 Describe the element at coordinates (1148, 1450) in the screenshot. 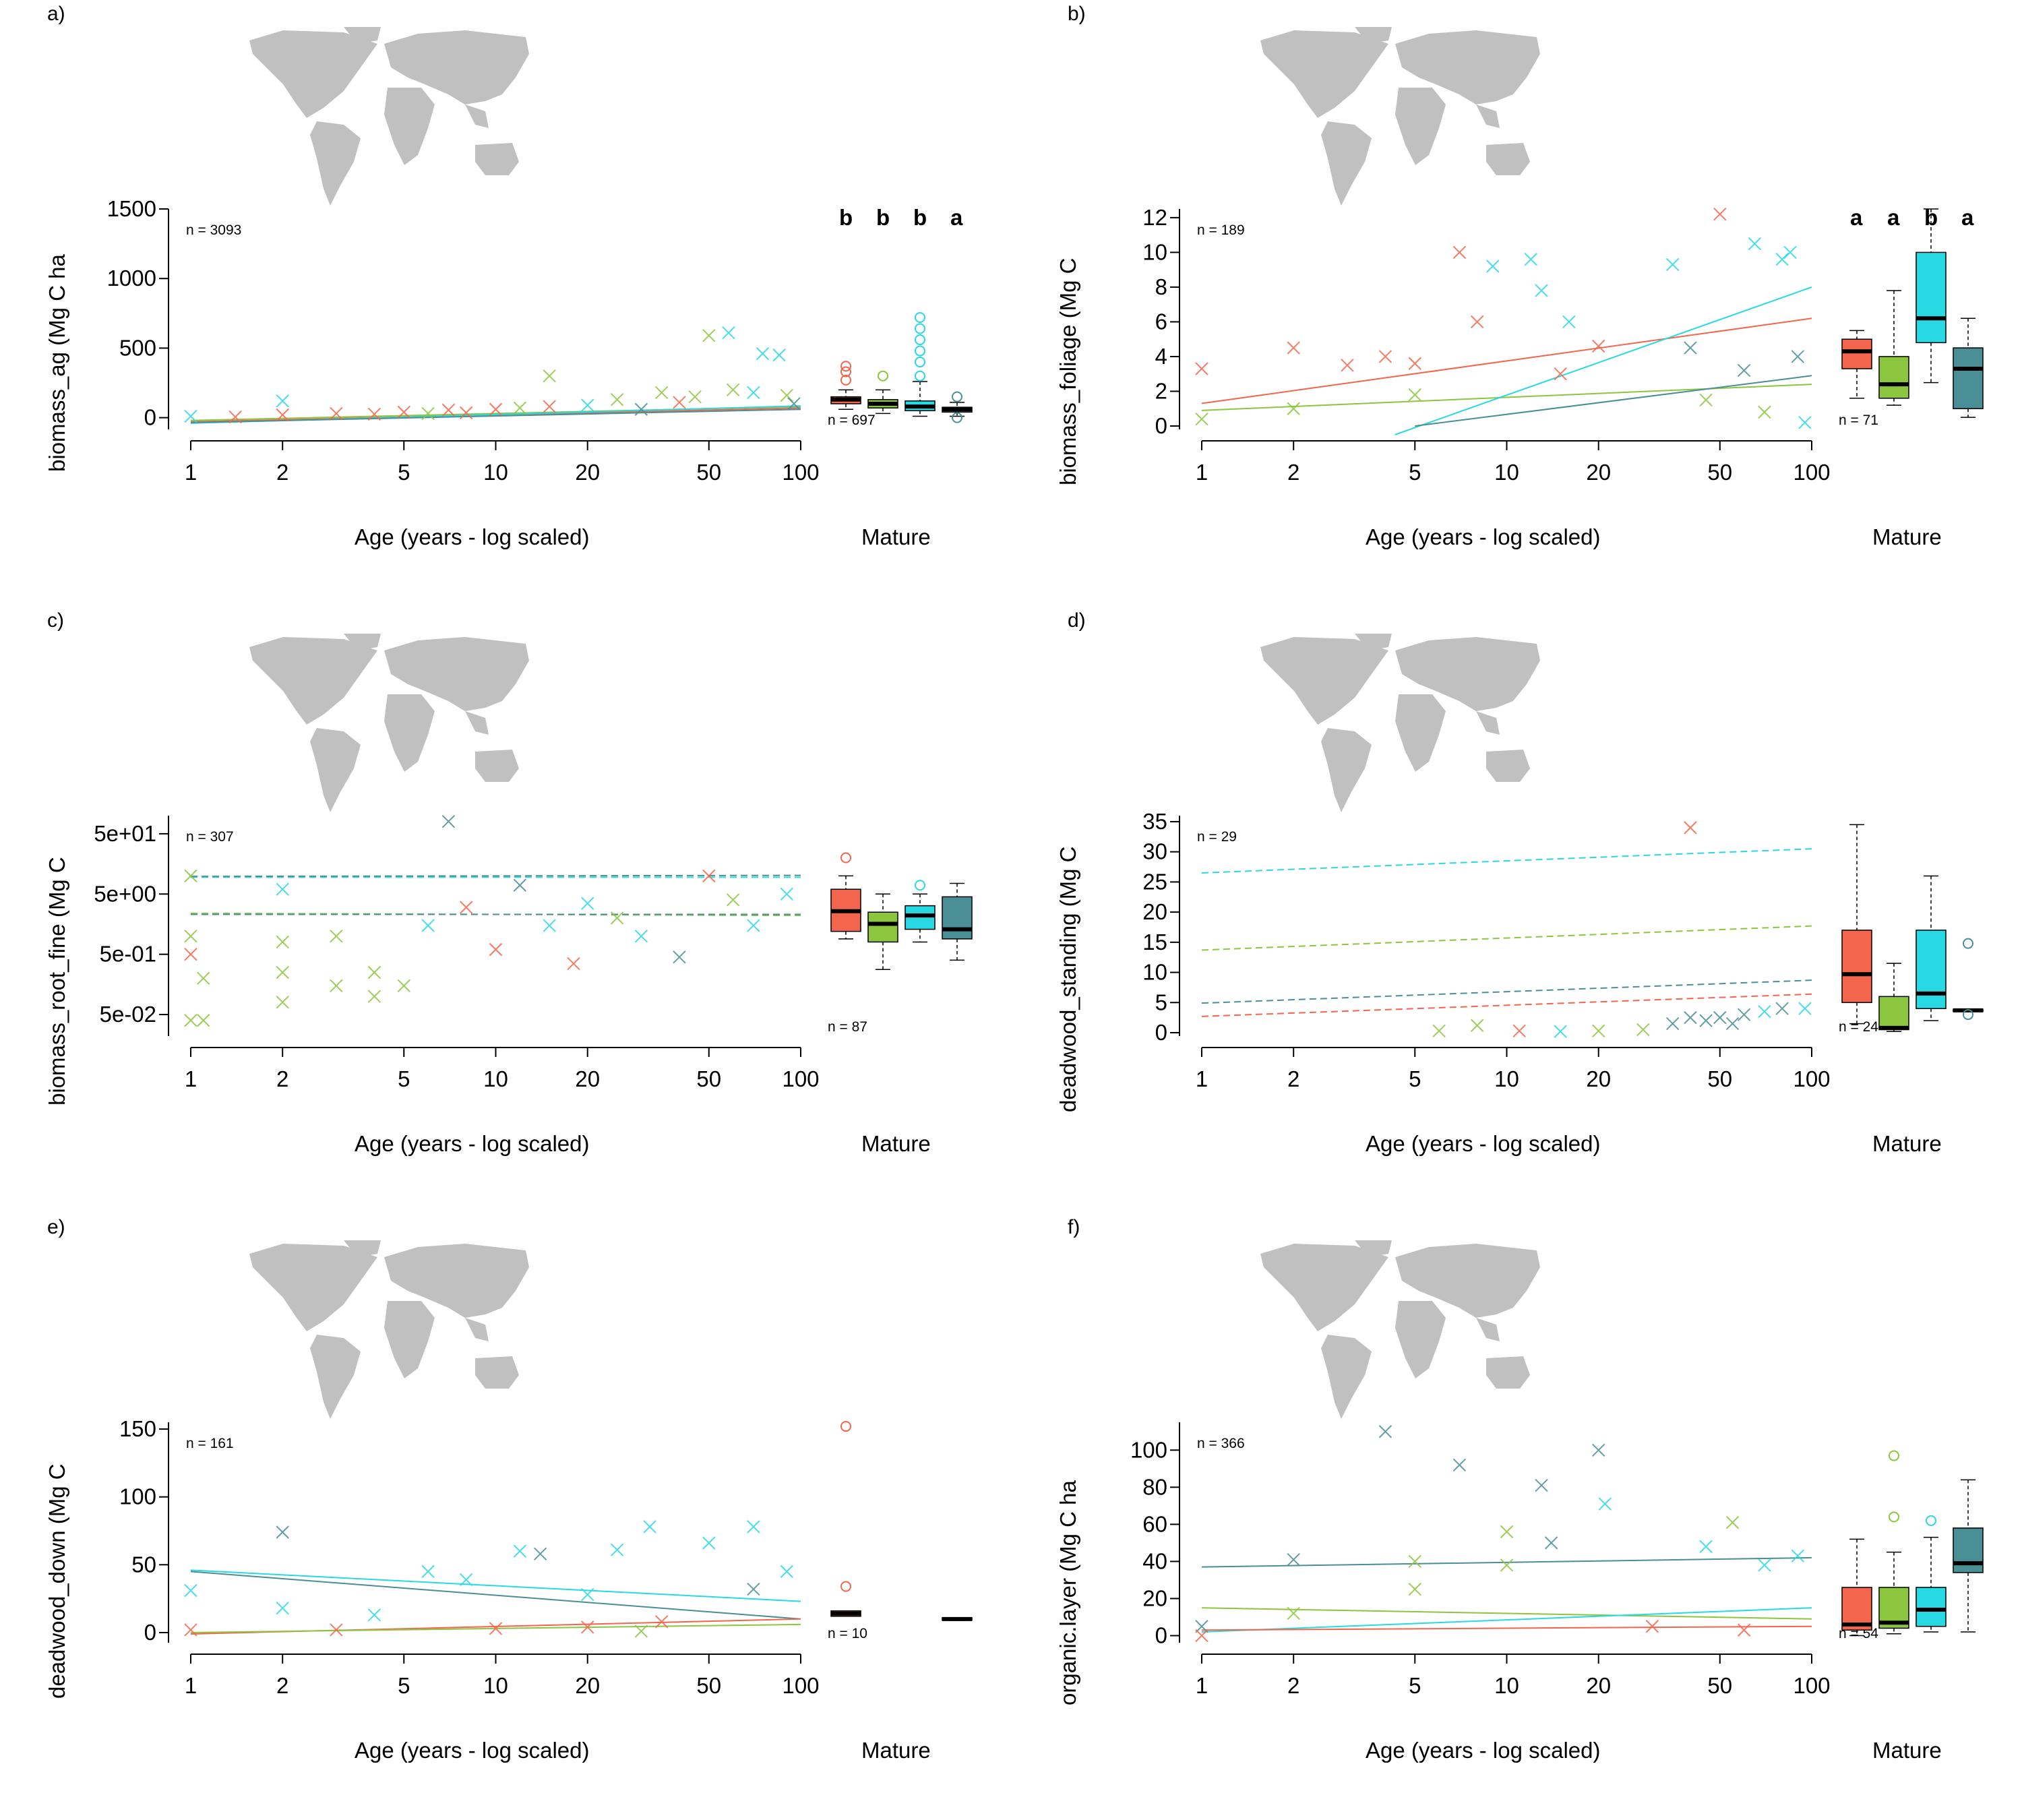

I see `y-tick-label: 100` at that location.